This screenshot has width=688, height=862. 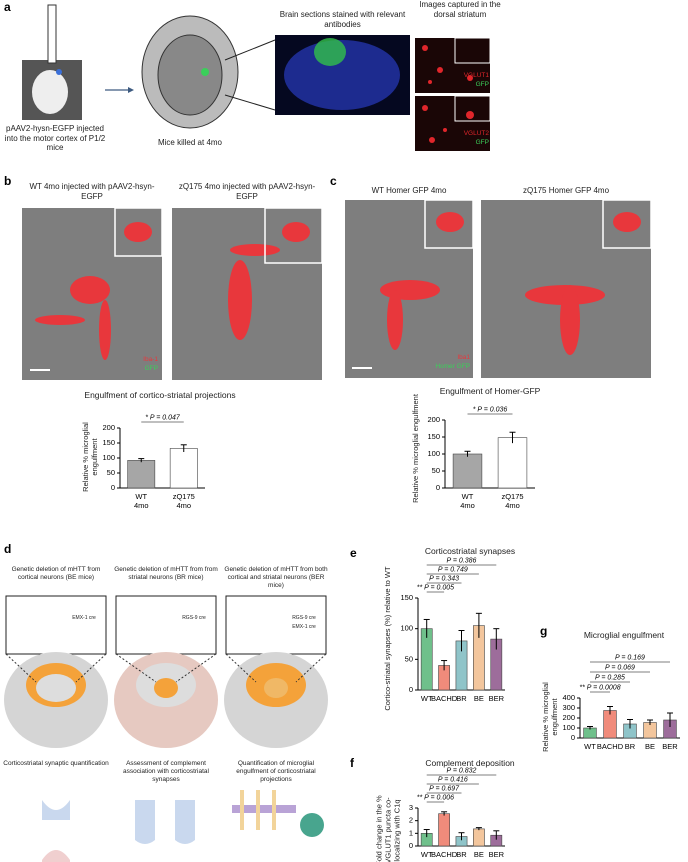 What do you see at coordinates (163, 418) in the screenshot?
I see `p-value: * P = 0.047` at bounding box center [163, 418].